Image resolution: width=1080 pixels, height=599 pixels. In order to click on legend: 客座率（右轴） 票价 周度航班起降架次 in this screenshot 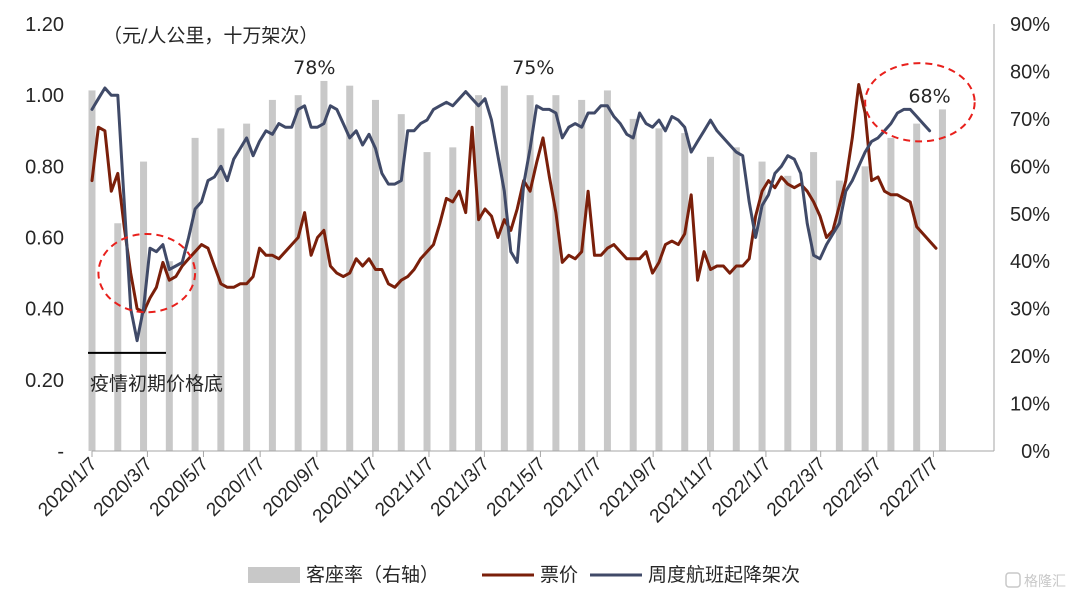, I will do `click(524, 575)`.